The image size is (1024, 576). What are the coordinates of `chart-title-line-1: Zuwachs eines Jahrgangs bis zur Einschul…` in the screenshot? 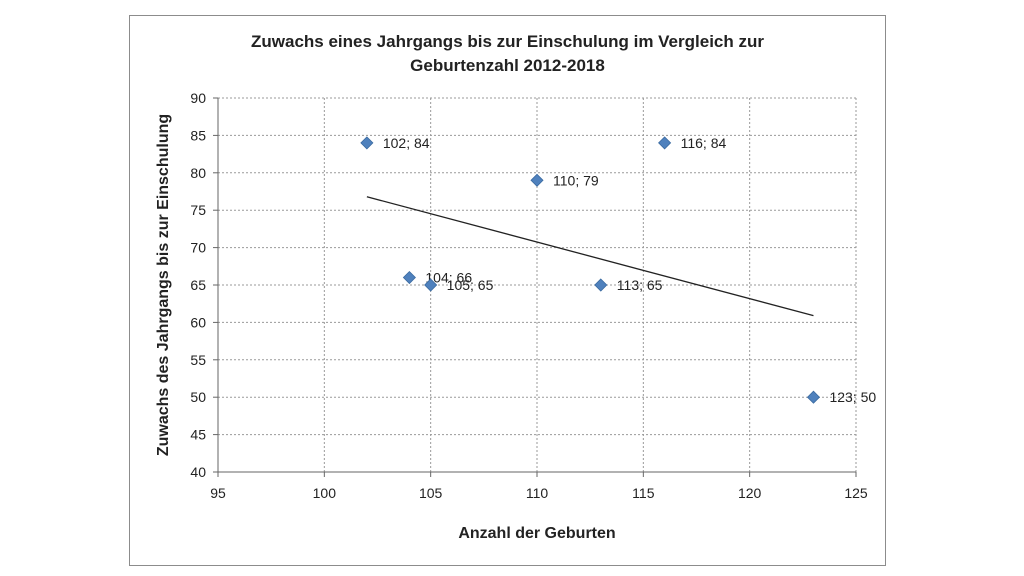 It's located at (507, 41).